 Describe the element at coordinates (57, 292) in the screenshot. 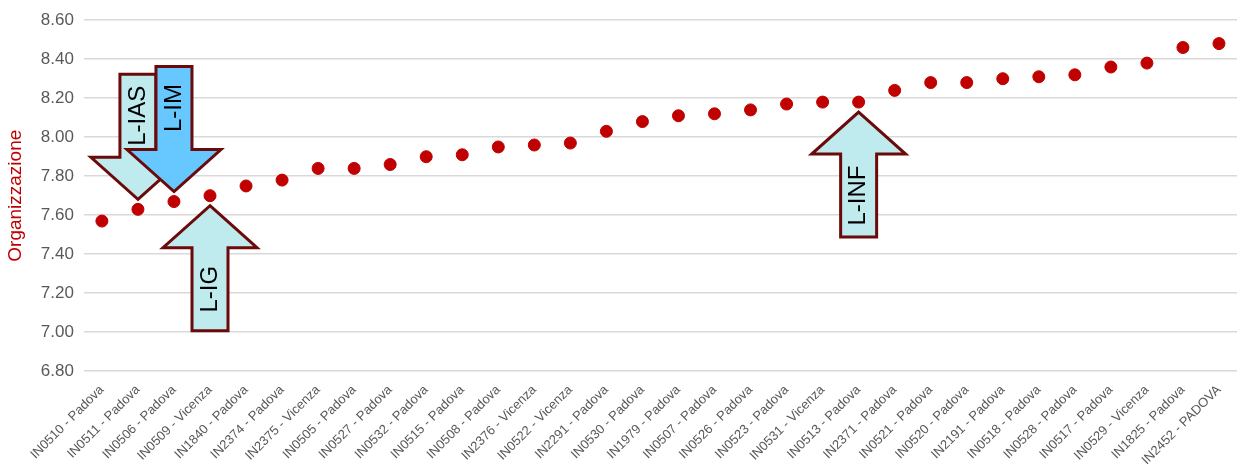

I see `y-tick-label: 7.20` at that location.